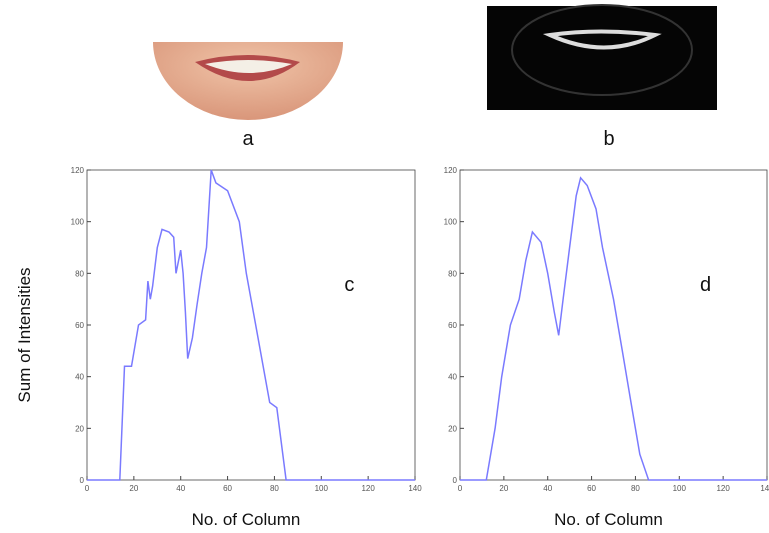  Describe the element at coordinates (349, 285) in the screenshot. I see `annotation: c` at that location.